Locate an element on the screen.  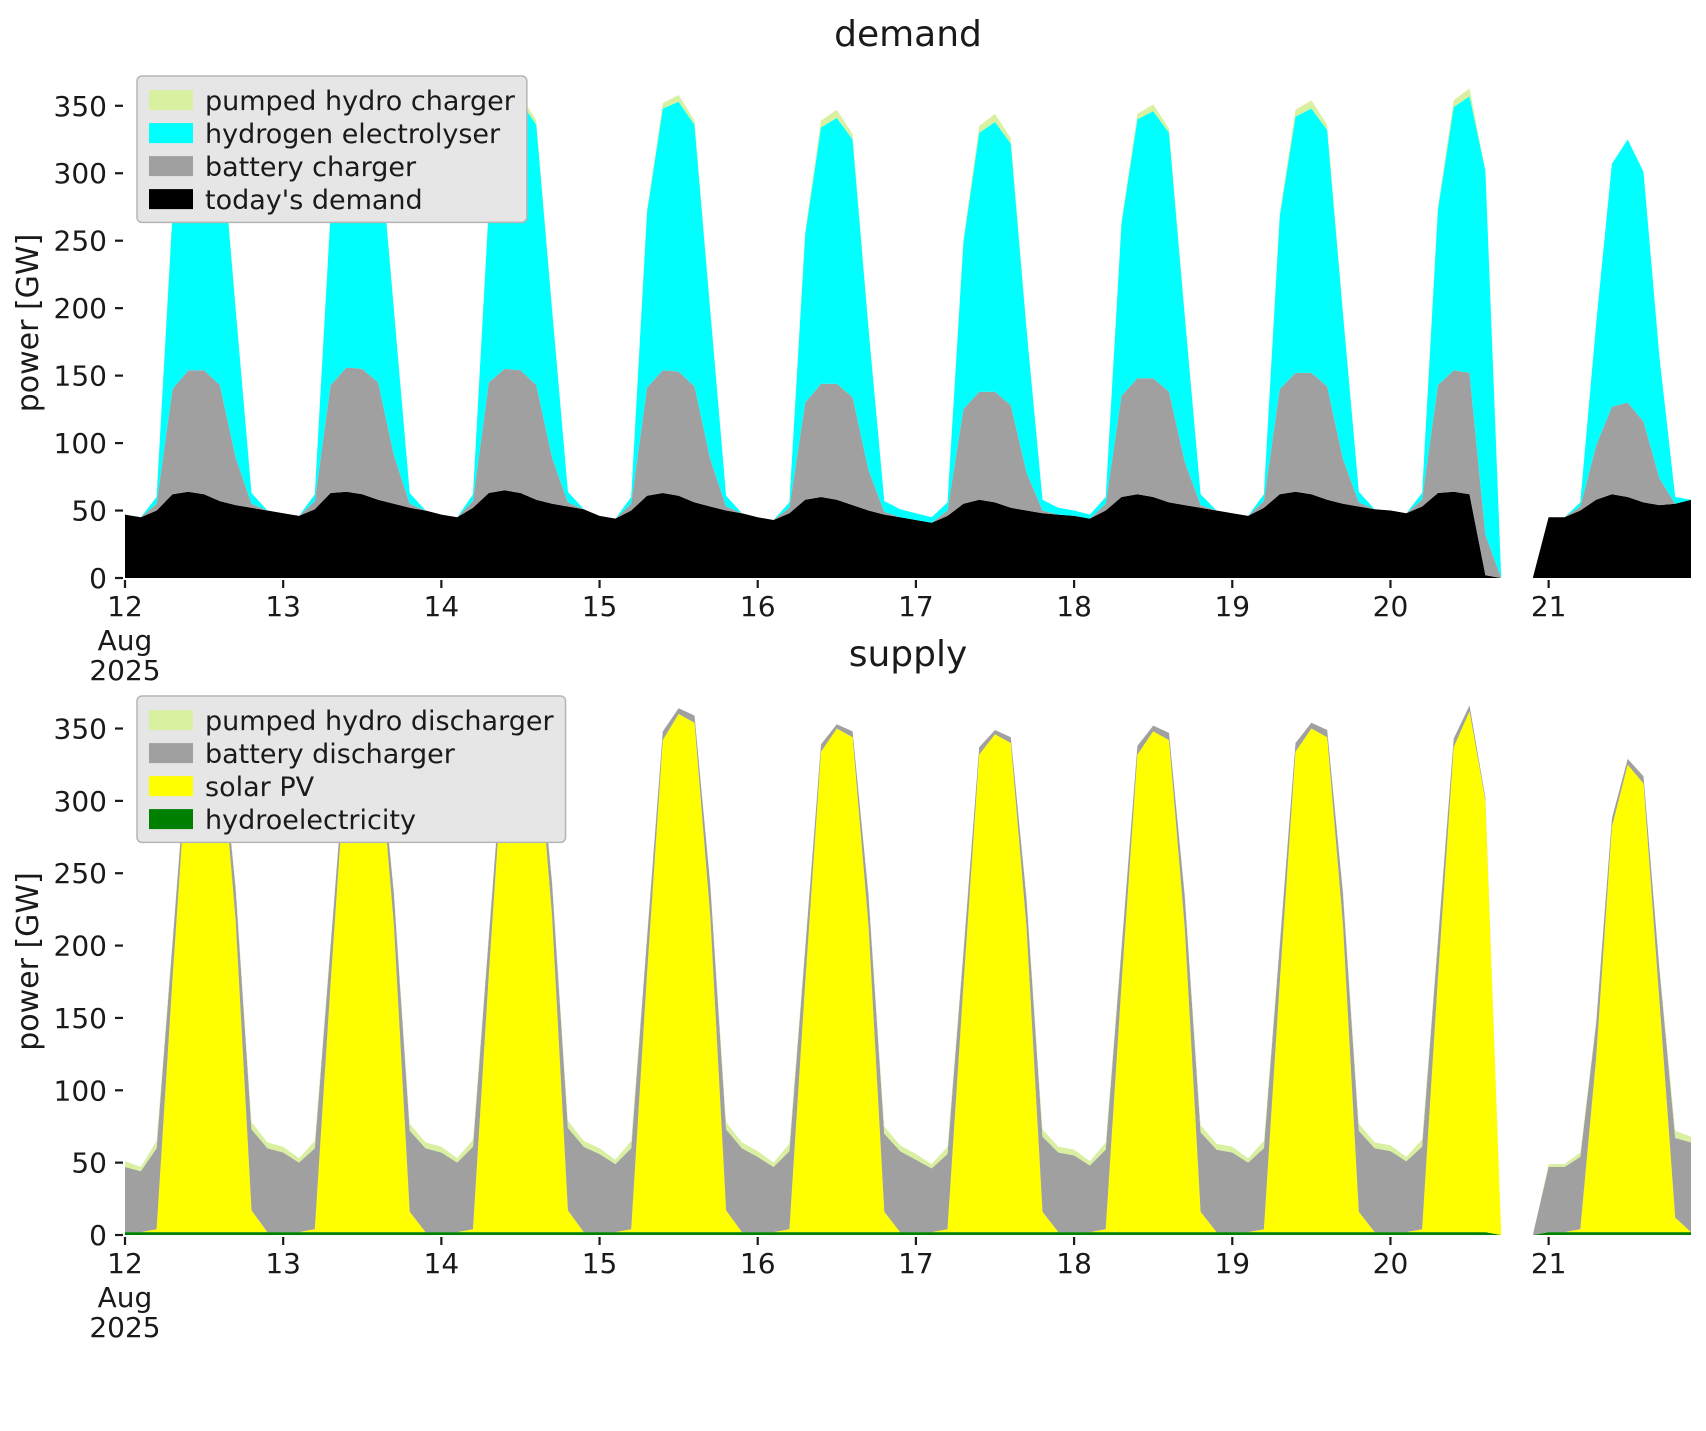
legend-label-today-s-demand: today's demand is located at coordinates (314, 200).